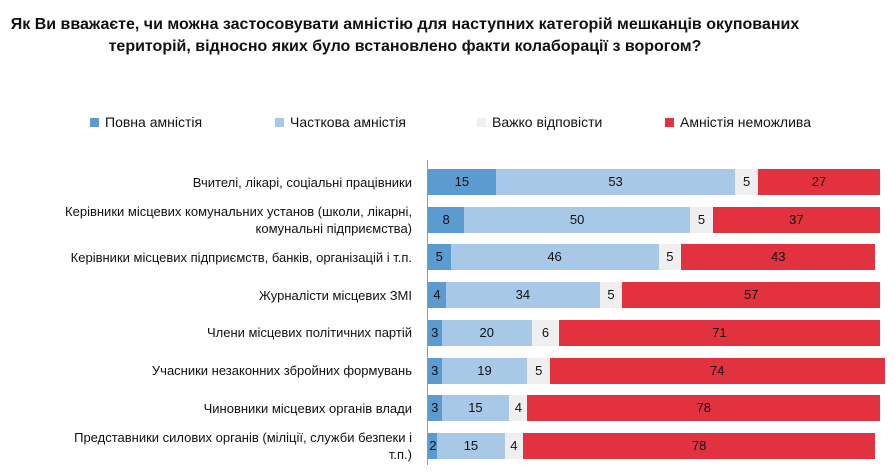 The width and height of the screenshot is (895, 472). I want to click on axis-line, so click(427, 312).